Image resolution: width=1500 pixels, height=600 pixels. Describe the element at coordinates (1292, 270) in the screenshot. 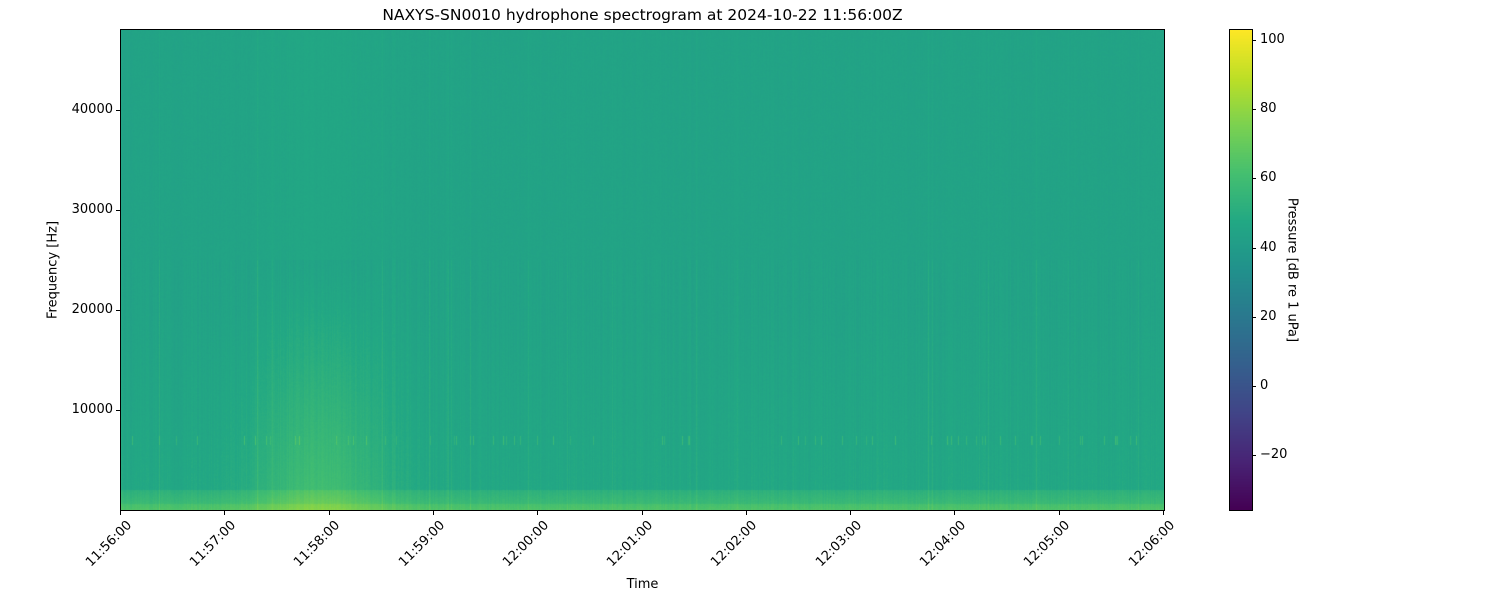

I see `colorbar-label: Pressure [dB re 1 uPa]` at that location.